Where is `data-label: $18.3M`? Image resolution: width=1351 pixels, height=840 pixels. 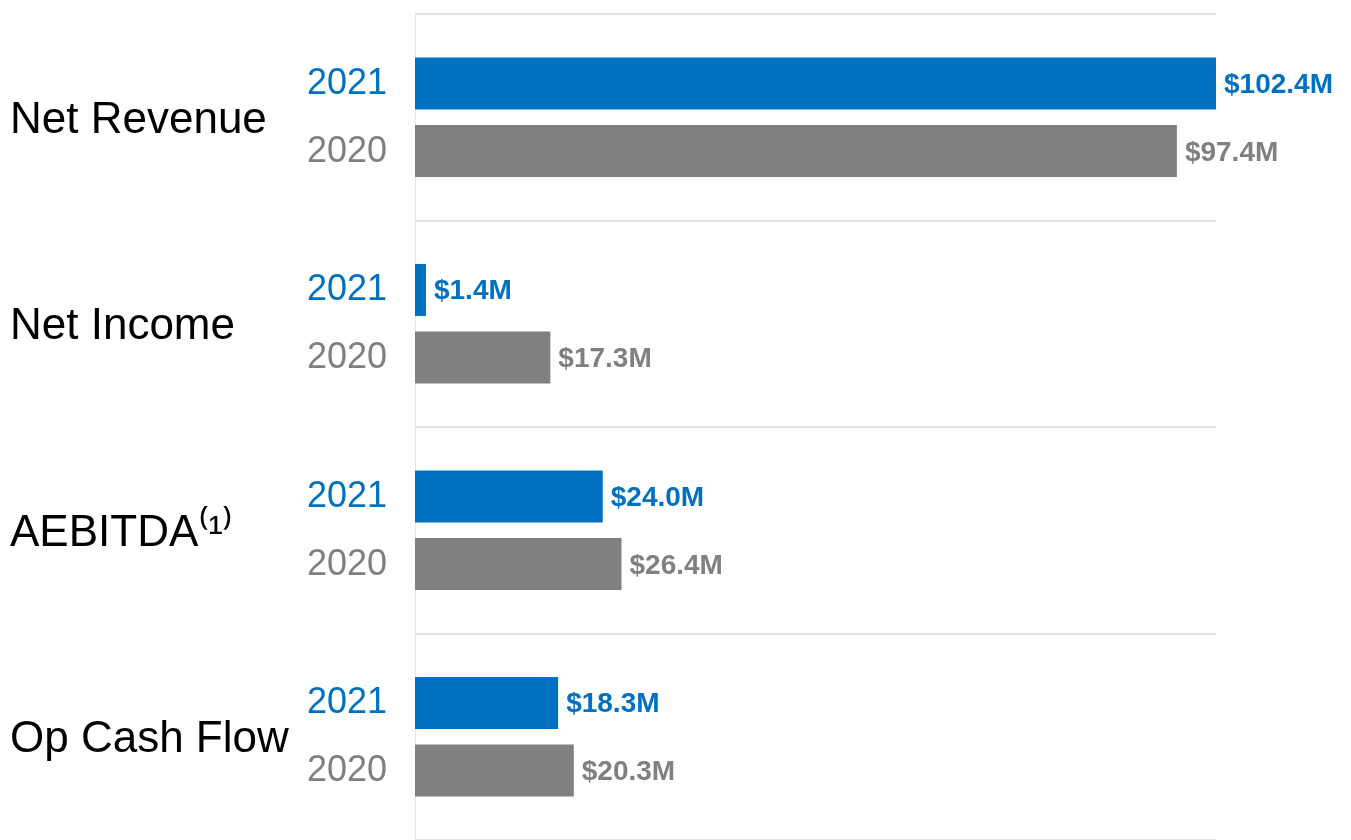 data-label: $18.3M is located at coordinates (613, 703).